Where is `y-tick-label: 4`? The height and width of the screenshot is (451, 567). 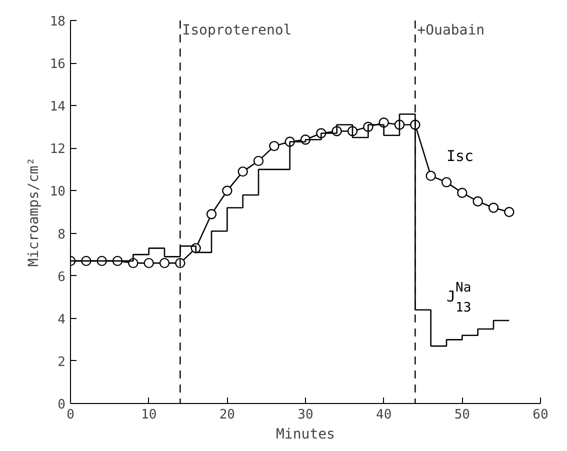 y-tick-label: 4 is located at coordinates (62, 320).